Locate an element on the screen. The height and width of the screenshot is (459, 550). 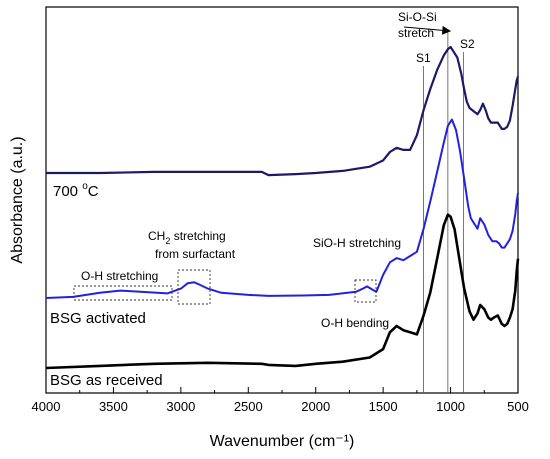
y-axis-title: Absorbance (a.u.) is located at coordinates (17, 199).